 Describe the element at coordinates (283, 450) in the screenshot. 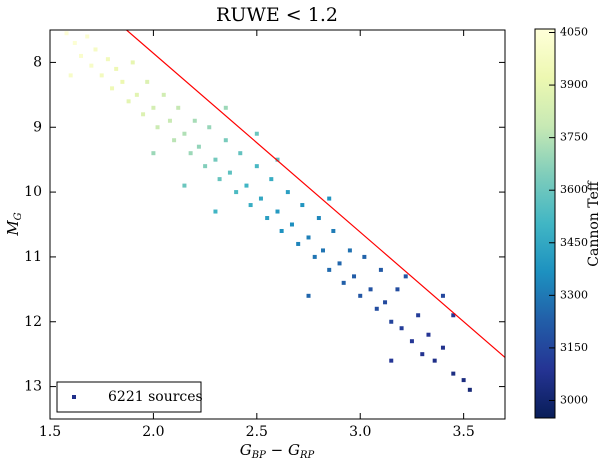

I see `x-label-part: − G` at that location.